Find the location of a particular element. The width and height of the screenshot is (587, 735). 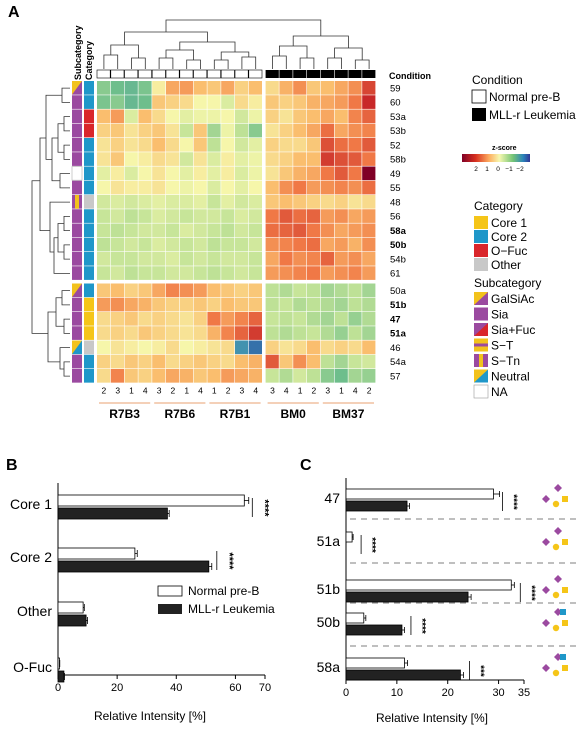

category-legend-swatch is located at coordinates (481, 222).